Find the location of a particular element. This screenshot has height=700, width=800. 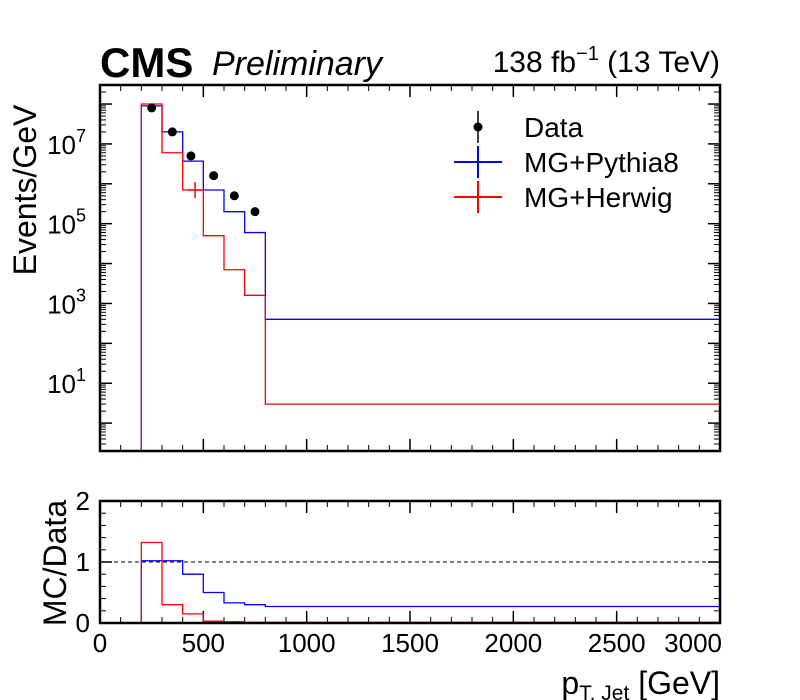

legend-data-marker is located at coordinates (478, 127).